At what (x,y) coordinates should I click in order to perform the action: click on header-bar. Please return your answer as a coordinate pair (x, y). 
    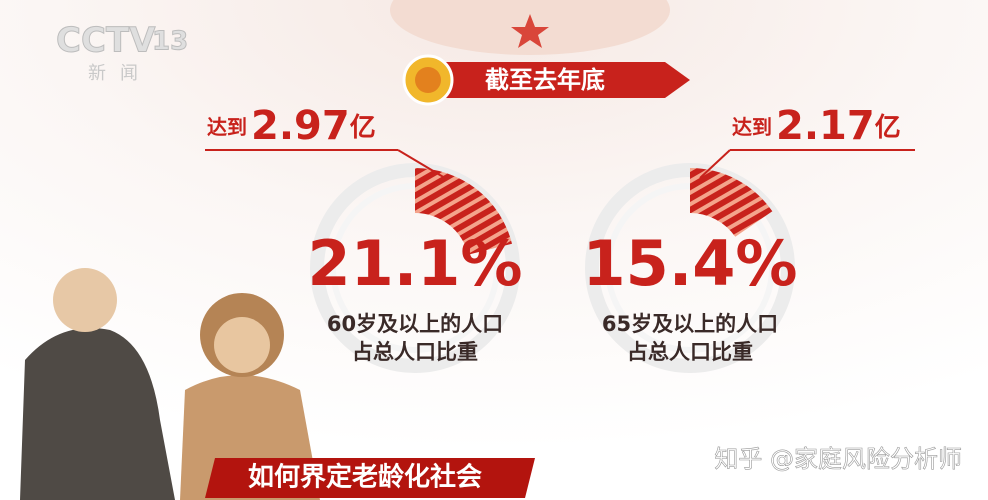
    Looking at the image, I should click on (560, 80).